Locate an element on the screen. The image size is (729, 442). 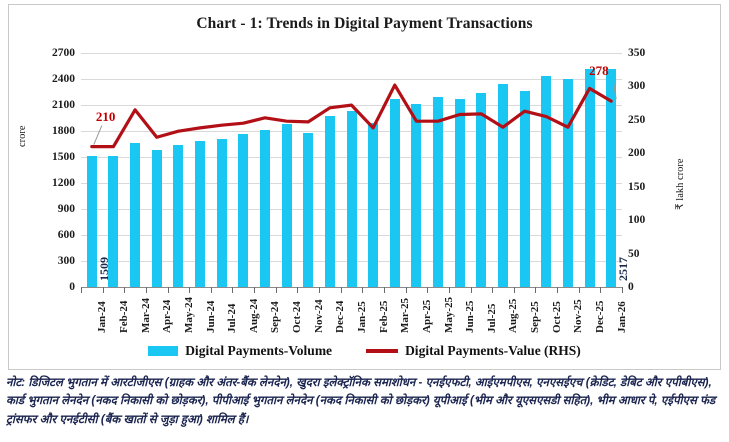
x-axis-label: Aug-24 is located at coordinates (253, 315).